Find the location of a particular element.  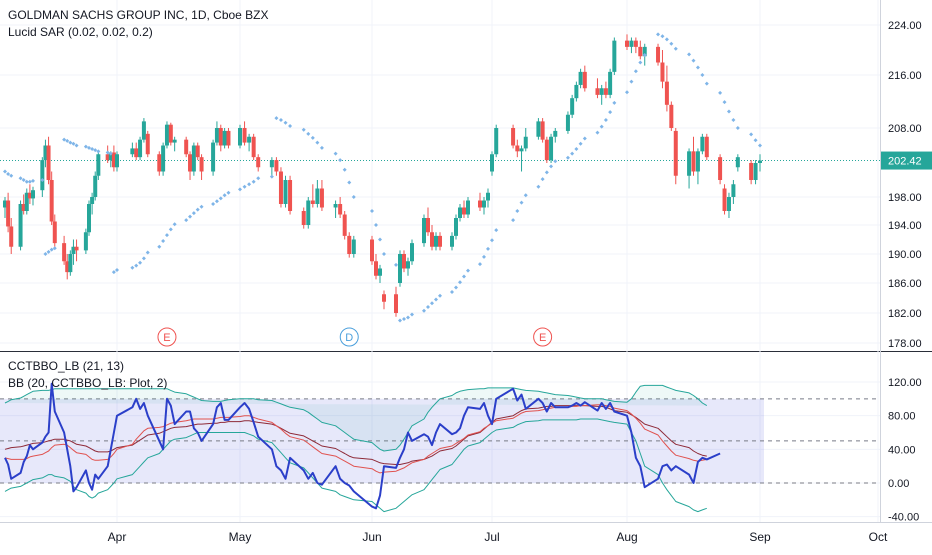

bb-lower-line is located at coordinates (355, 465).